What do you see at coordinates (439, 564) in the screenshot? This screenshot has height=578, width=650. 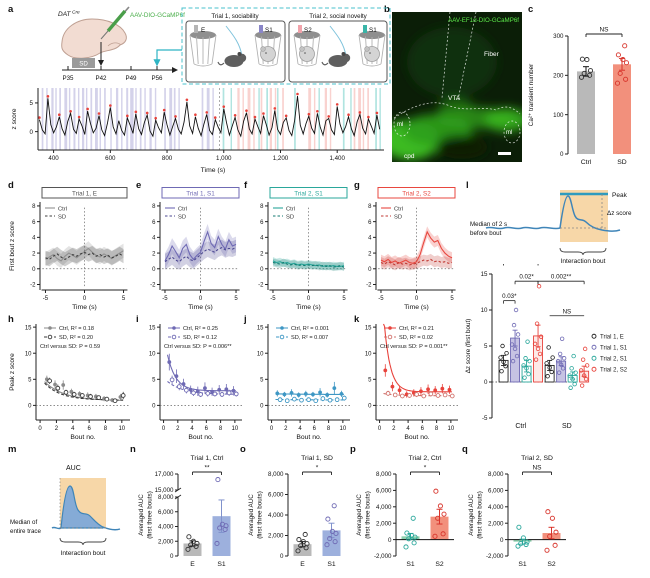 I see `svg-text: S2` at bounding box center [439, 564].